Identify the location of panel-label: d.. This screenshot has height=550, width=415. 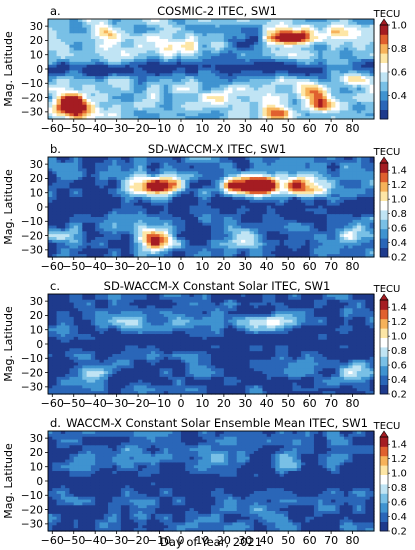
(55, 423).